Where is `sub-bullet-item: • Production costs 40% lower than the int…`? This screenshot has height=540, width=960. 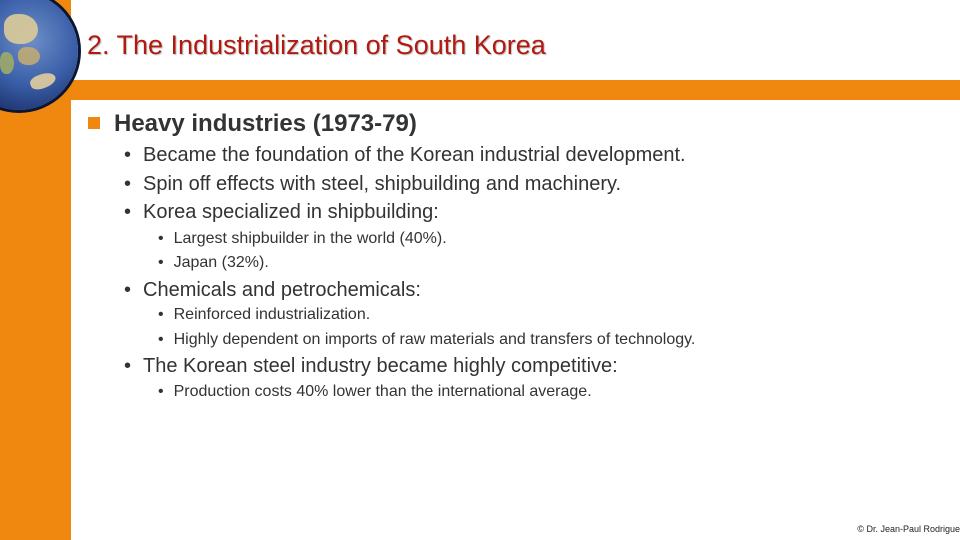
sub-bullet-item: • Production costs 40% lower than the int… is located at coordinates (375, 391).